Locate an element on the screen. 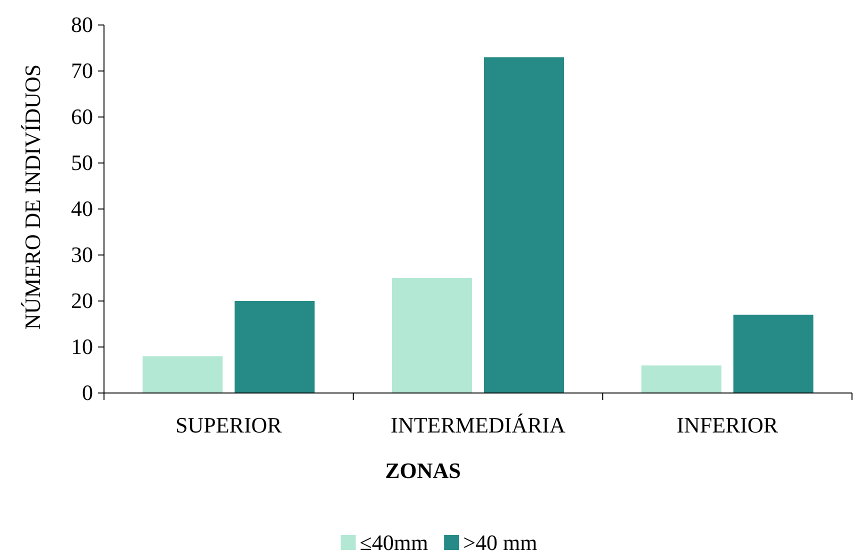 The image size is (854, 555). x-tick-label: INTERMEDIÁRIA is located at coordinates (478, 425).